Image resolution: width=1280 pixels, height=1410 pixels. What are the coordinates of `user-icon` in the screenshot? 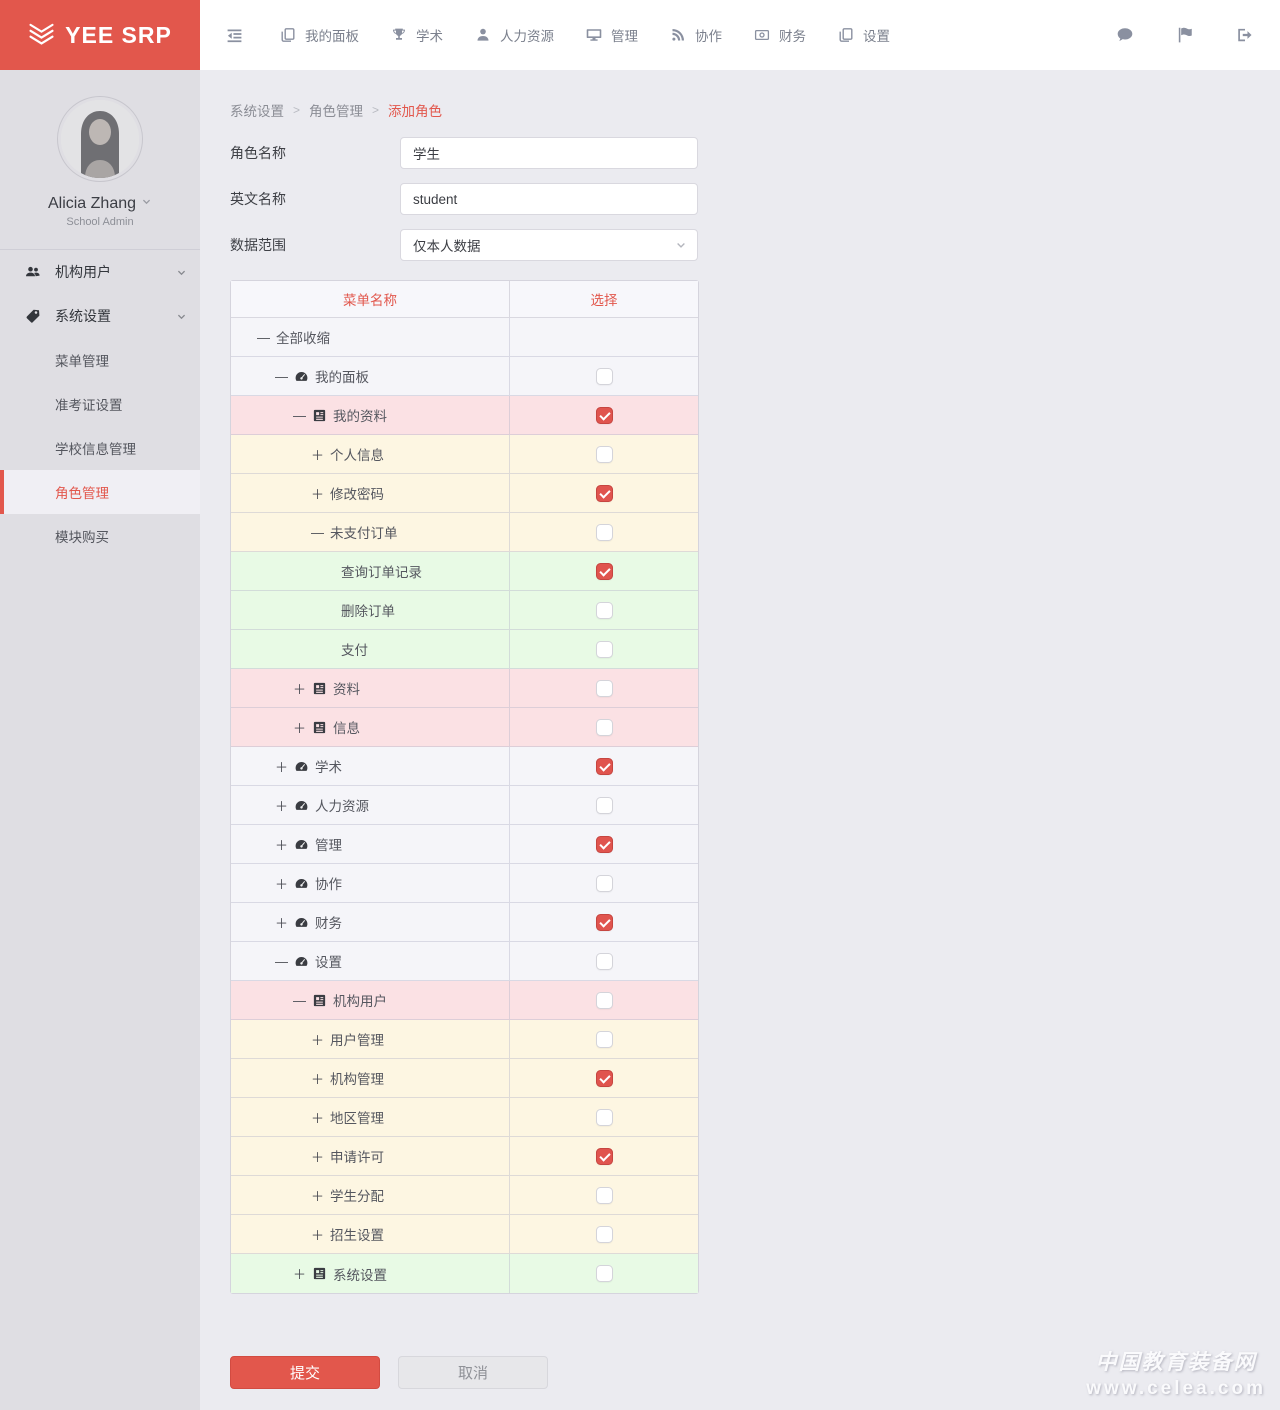 It's located at (483, 35).